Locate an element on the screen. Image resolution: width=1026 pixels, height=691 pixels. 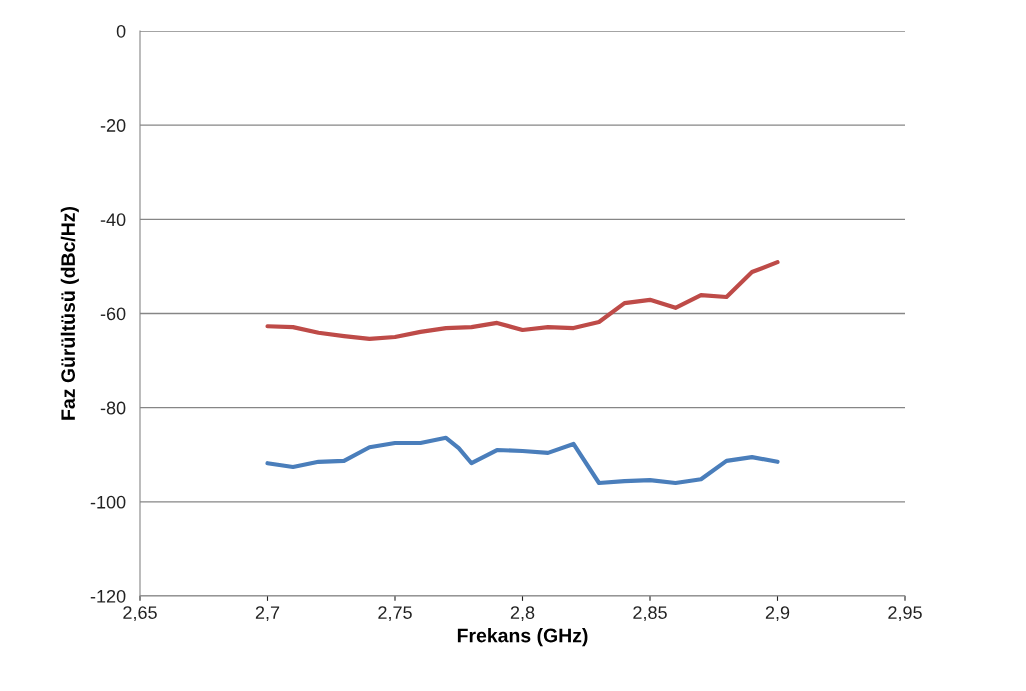
y-tick-label: -40 is located at coordinates (113, 220).